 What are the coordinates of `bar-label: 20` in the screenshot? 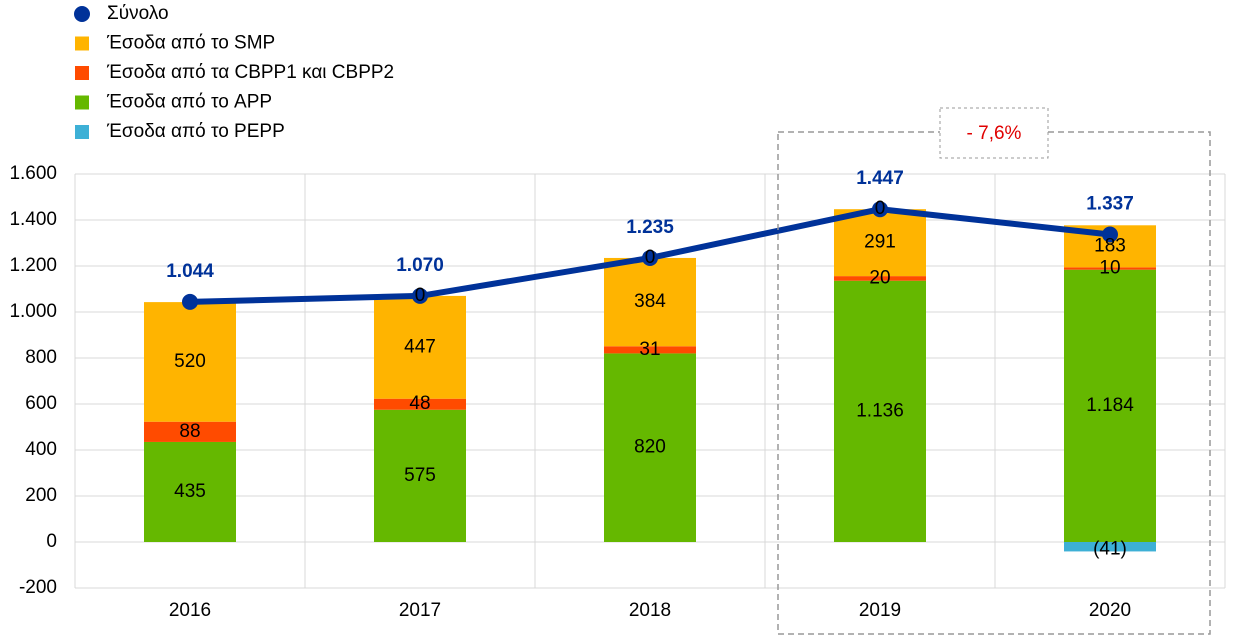 It's located at (879, 277).